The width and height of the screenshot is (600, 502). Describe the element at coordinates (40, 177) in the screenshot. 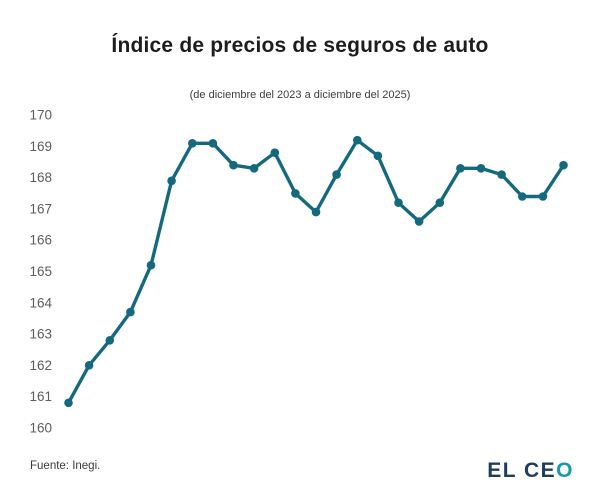

I see `y-axis-tick-label: 168` at that location.